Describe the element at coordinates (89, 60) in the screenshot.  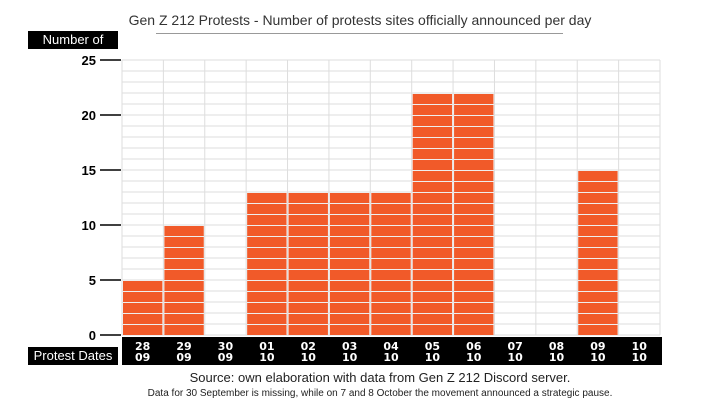
I see `y-tick-label: 25` at that location.